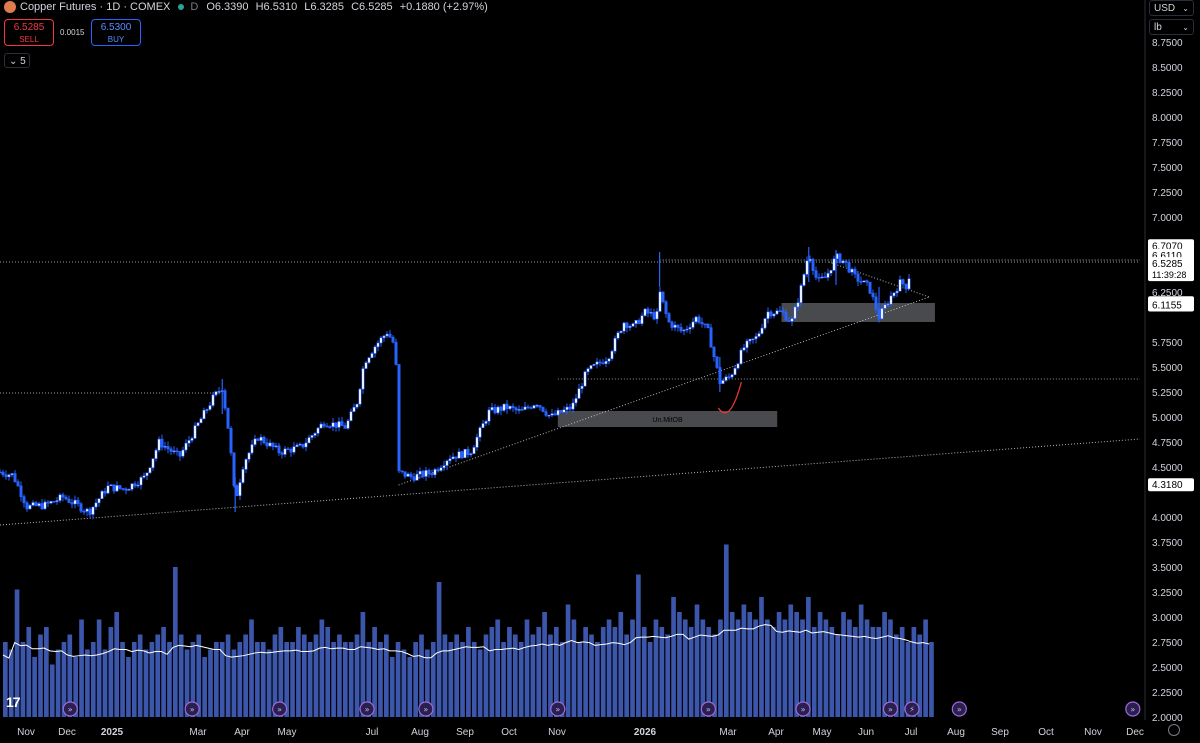 Image resolution: width=1200 pixels, height=743 pixels. What do you see at coordinates (1167, 568) in the screenshot?
I see `price-axis-tick: 3.5000` at bounding box center [1167, 568].